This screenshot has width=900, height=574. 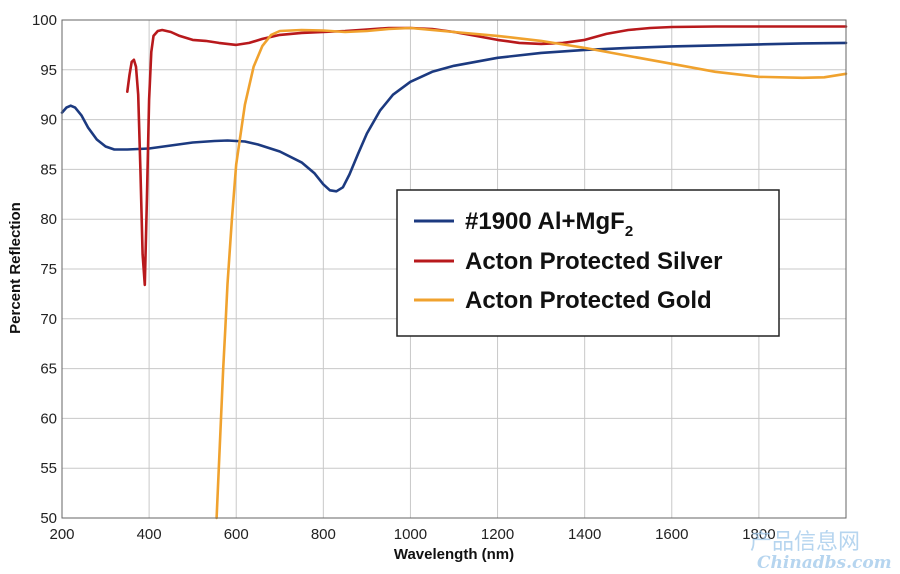 I want to click on y-tick-label: 85, so click(x=48, y=169).